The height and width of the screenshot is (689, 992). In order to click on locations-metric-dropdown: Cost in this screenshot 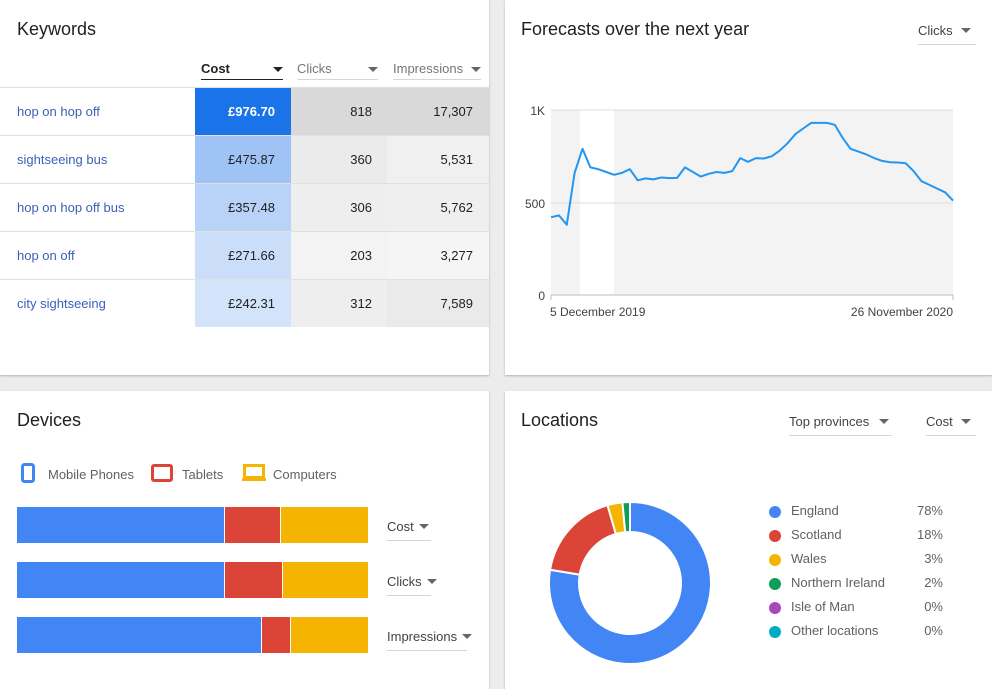, I will do `click(951, 425)`.